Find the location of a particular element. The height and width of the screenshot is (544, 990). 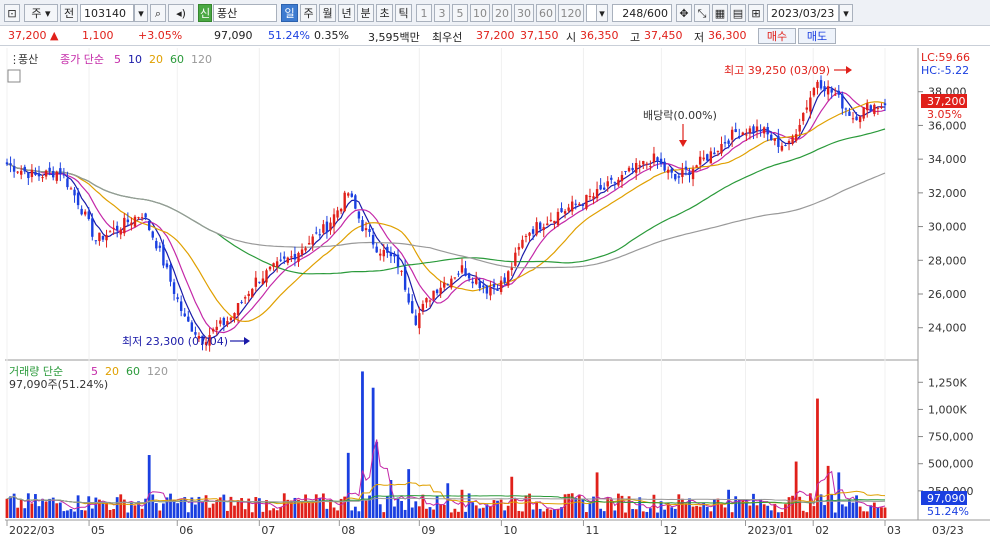

interval-20: 20 is located at coordinates (502, 13).